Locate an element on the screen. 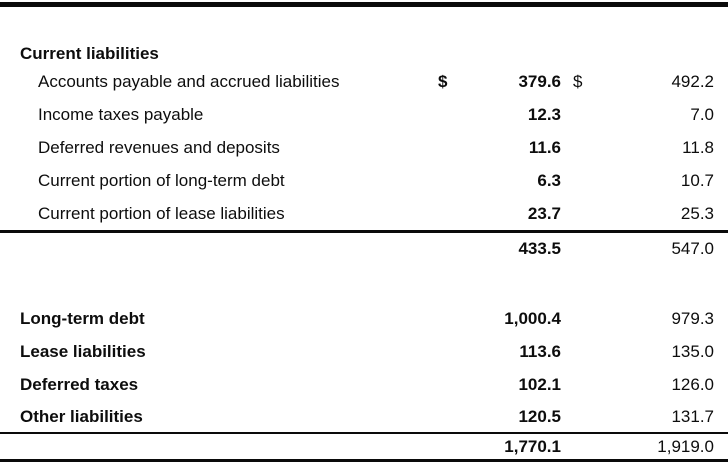  row-label: Long-term debt is located at coordinates (82, 318).